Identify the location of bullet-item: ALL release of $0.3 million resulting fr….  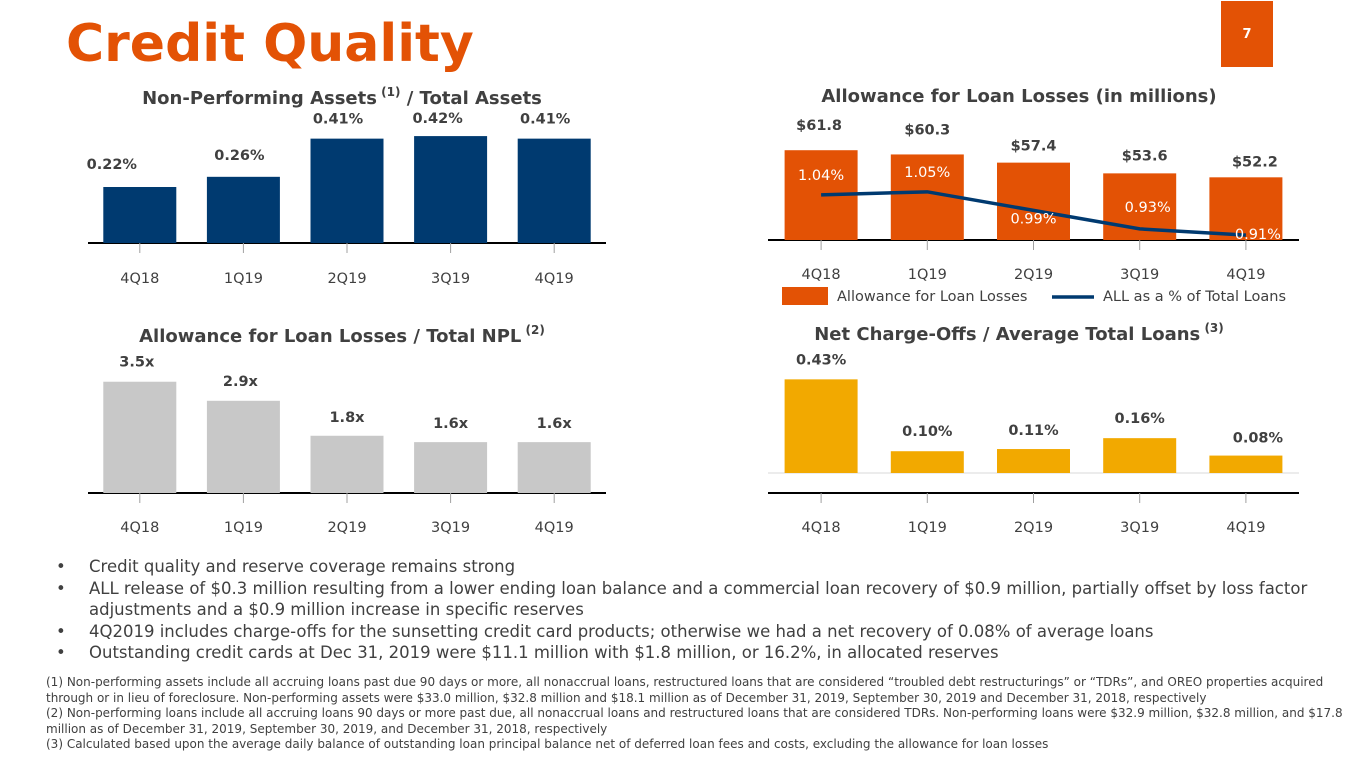
(699, 599).